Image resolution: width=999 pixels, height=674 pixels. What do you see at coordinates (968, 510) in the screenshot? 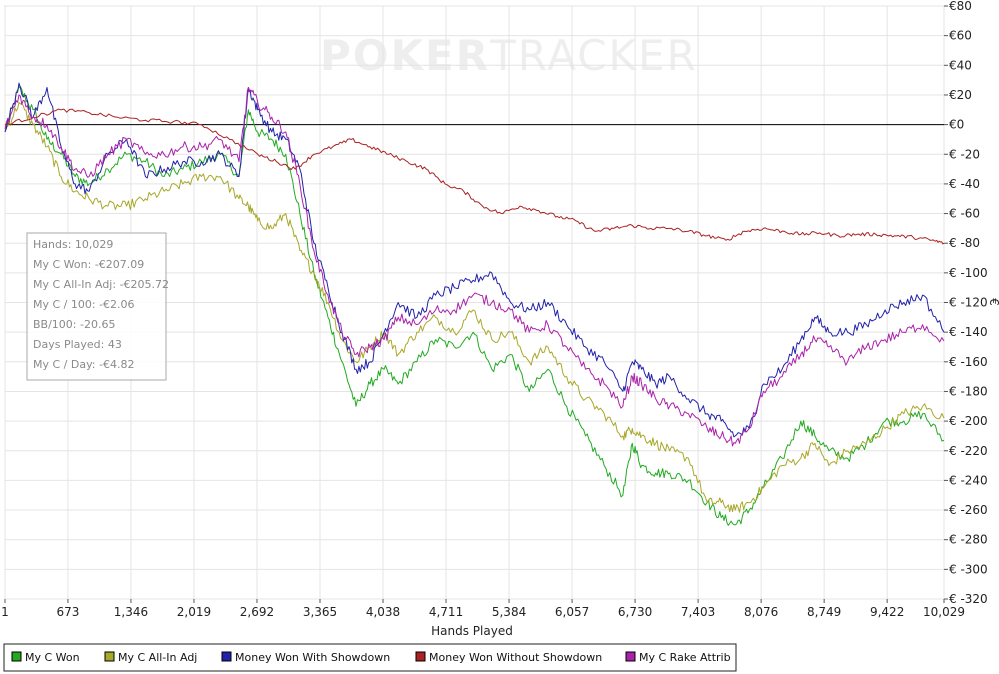
I see `y-tick-label: € -260` at bounding box center [968, 510].